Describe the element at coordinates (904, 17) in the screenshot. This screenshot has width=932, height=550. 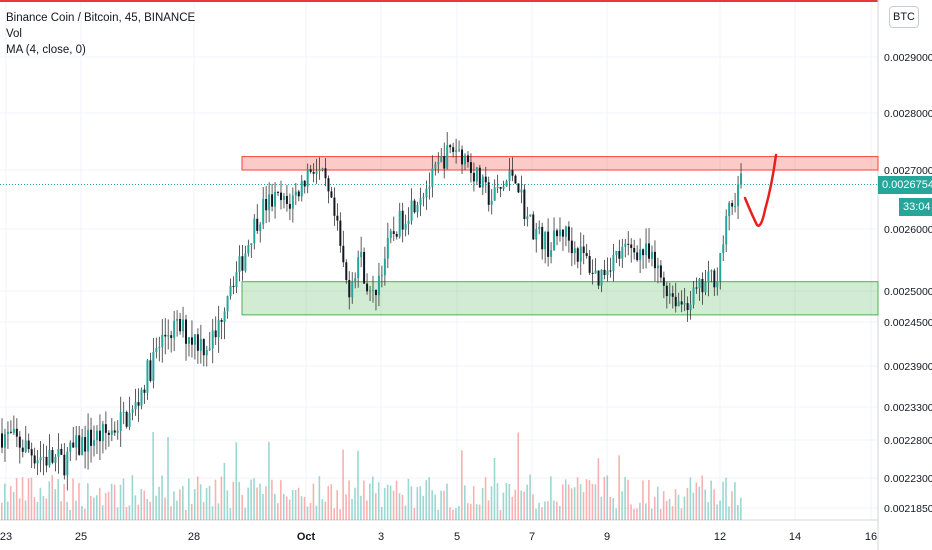
I see `currency-button: BTC` at that location.